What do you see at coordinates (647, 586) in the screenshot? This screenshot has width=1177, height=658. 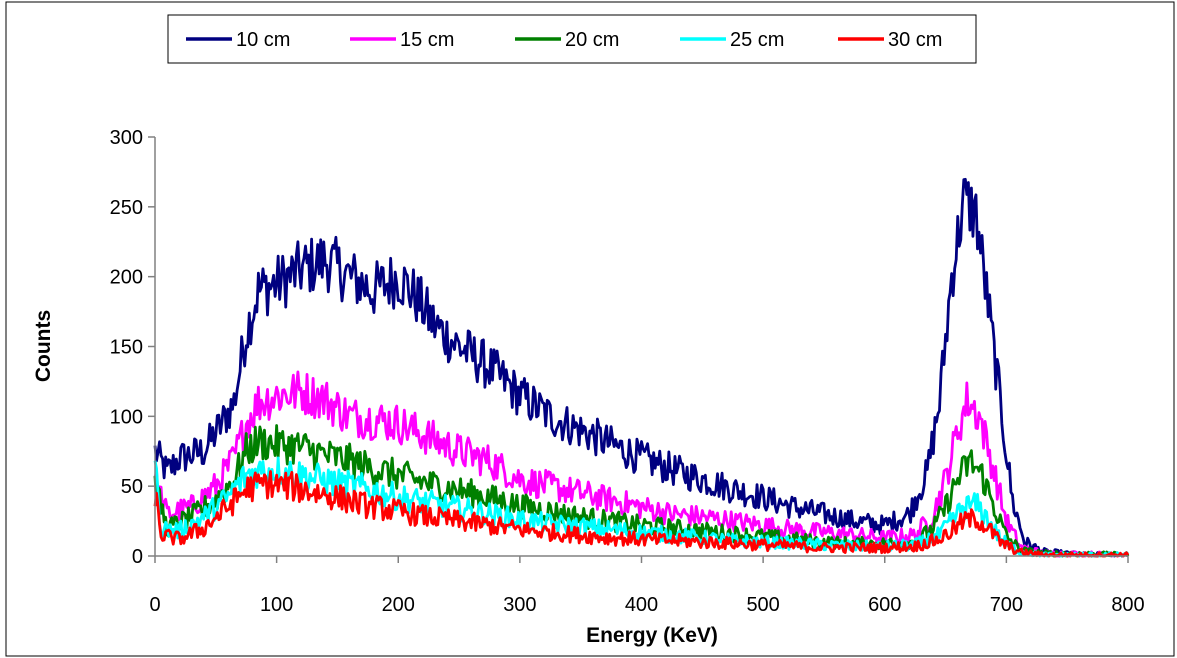 I see `x-ticks: 0 100 200 300 400 500 600 700 800` at bounding box center [647, 586].